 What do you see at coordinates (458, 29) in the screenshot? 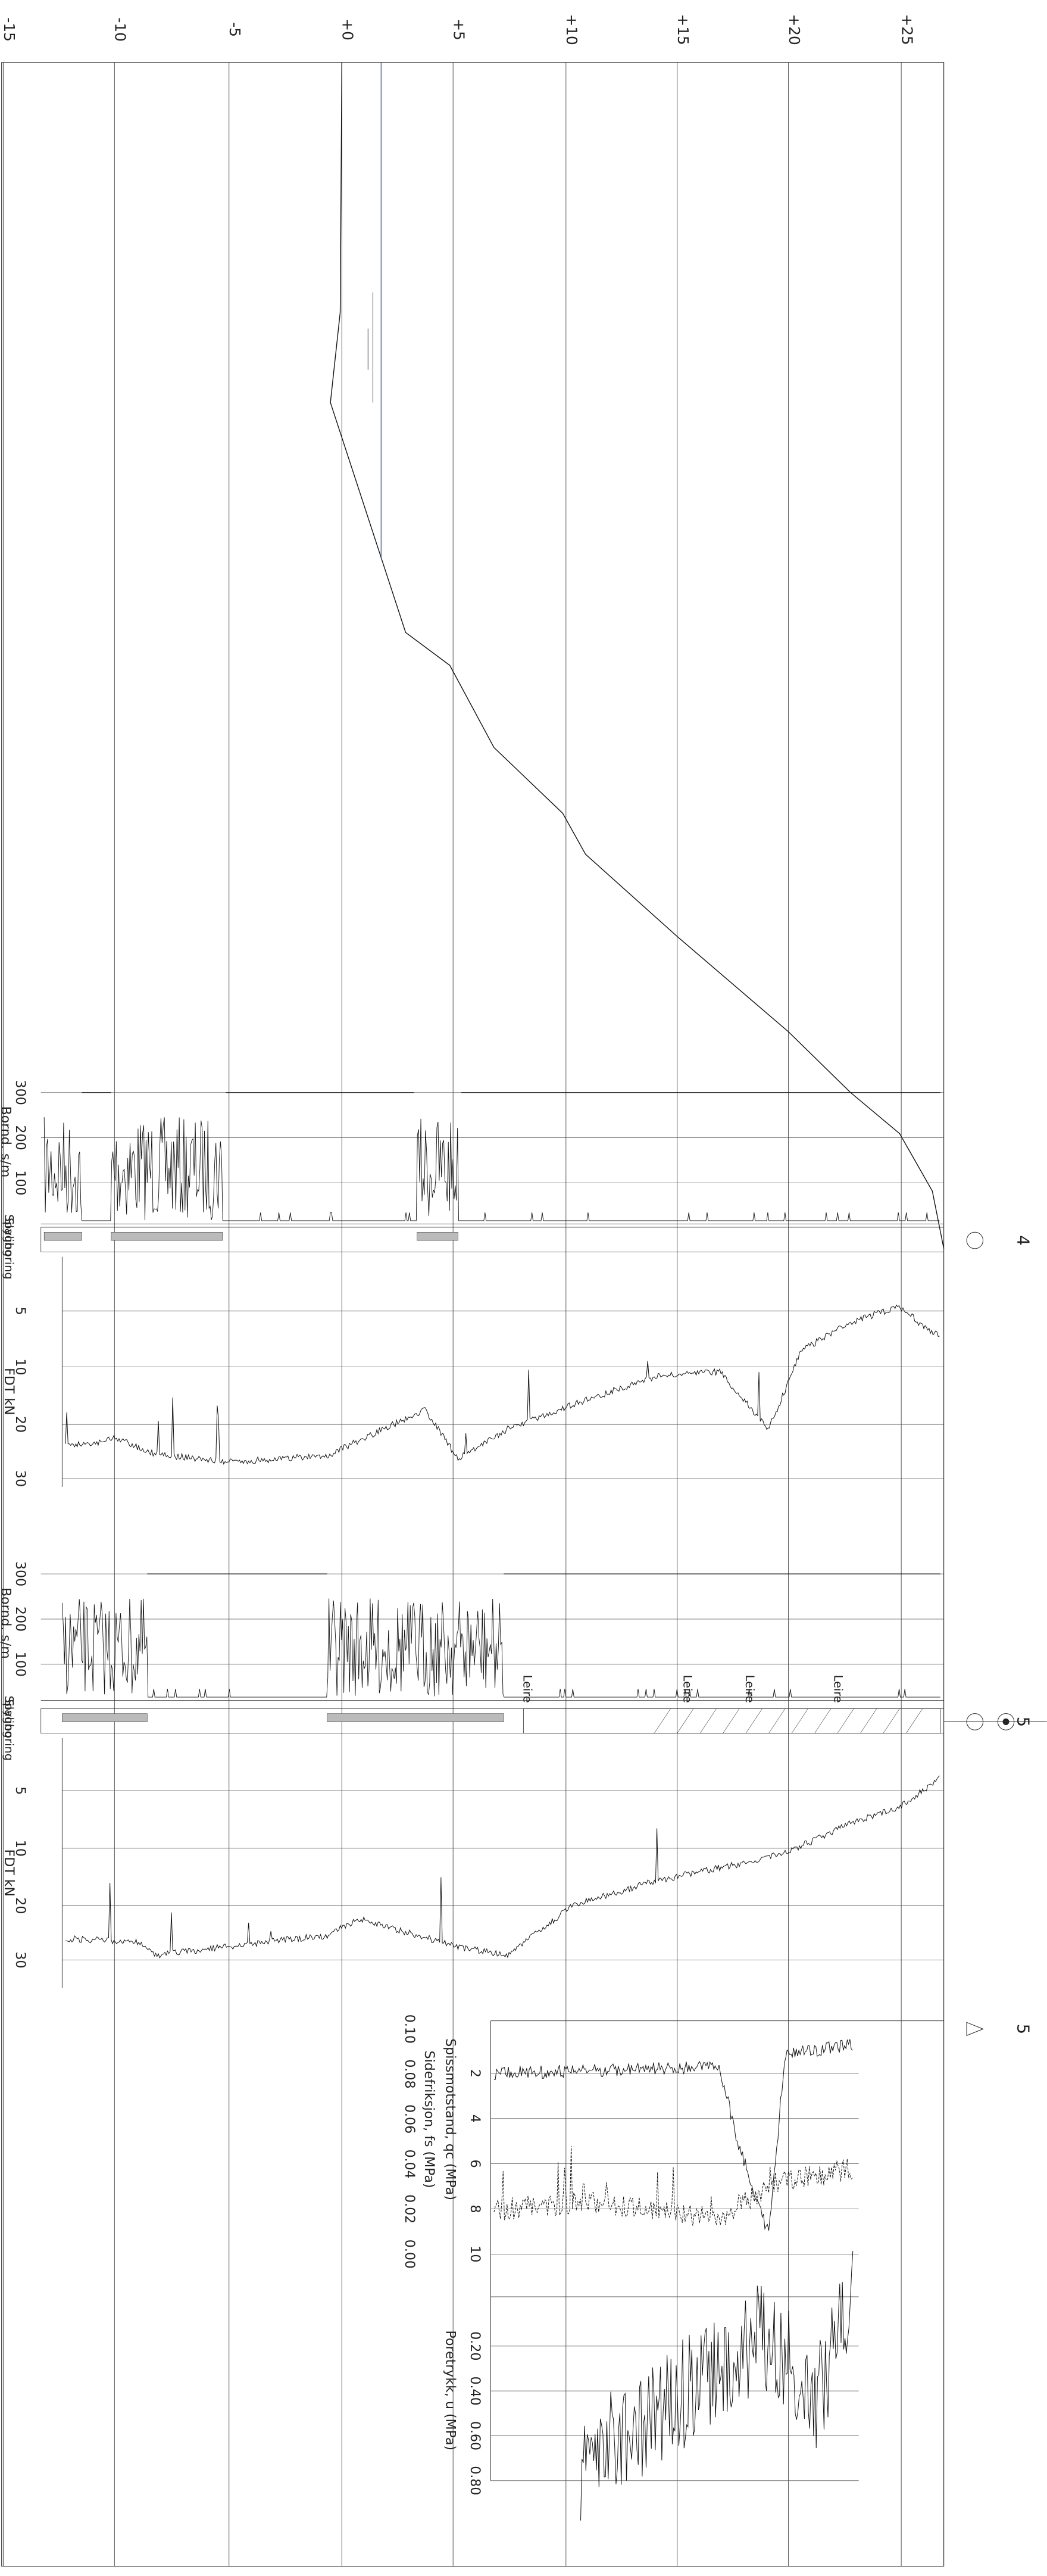
I see `elevation-label: +5` at bounding box center [458, 29].